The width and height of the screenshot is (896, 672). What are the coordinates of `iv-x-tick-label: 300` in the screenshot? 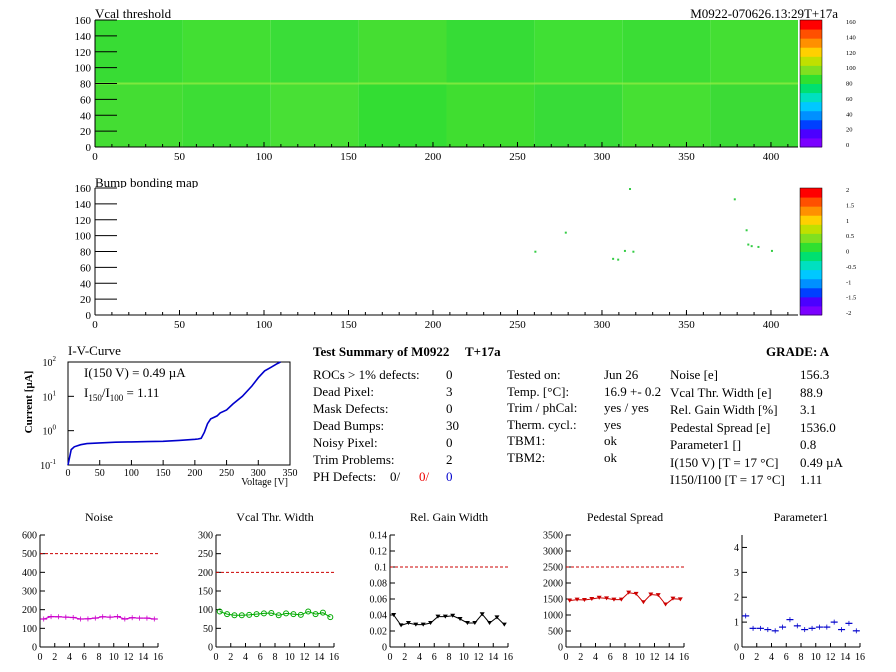 It's located at (258, 473).